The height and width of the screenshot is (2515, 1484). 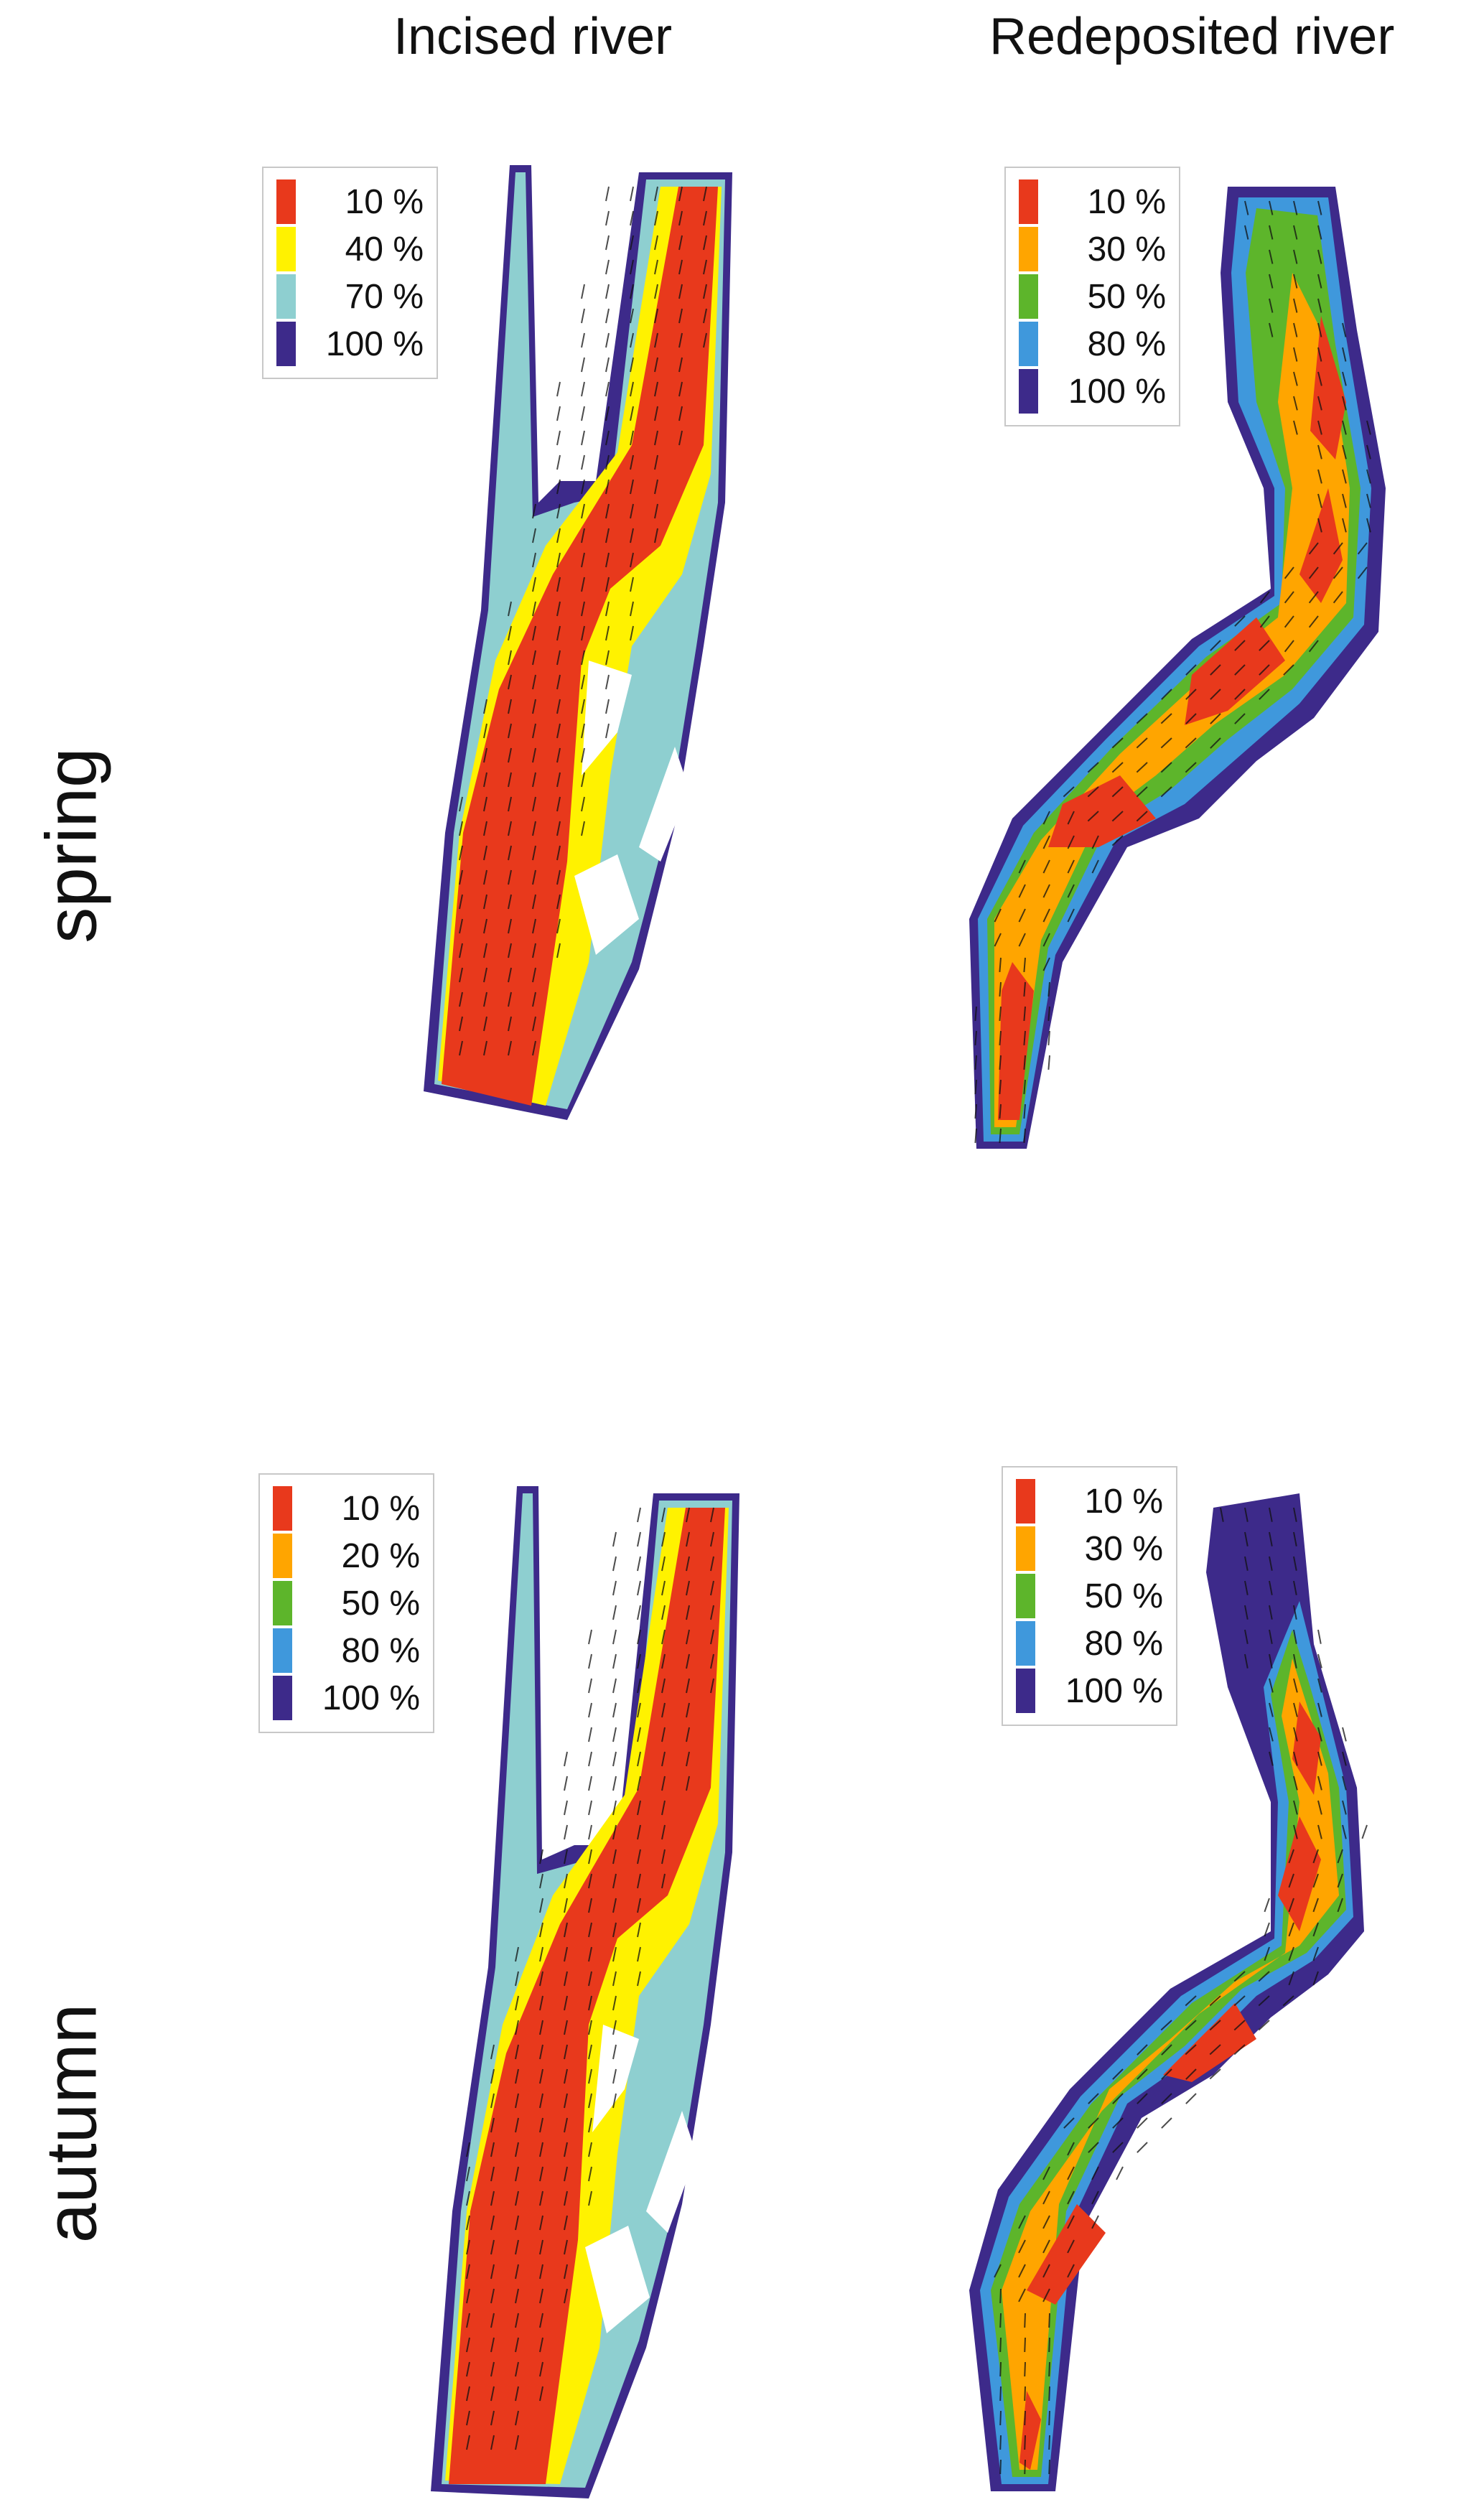 I want to click on velocity-arrows, so click(x=1172, y=672).